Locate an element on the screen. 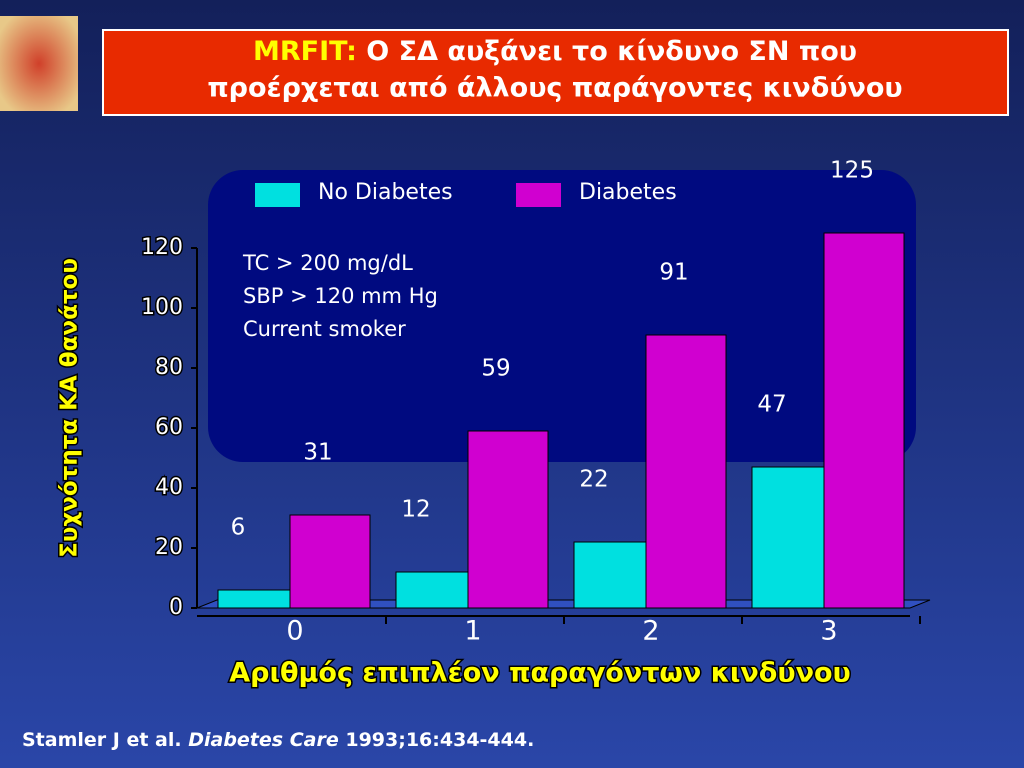  annotation: TC > 200 mg/dL is located at coordinates (327, 263).